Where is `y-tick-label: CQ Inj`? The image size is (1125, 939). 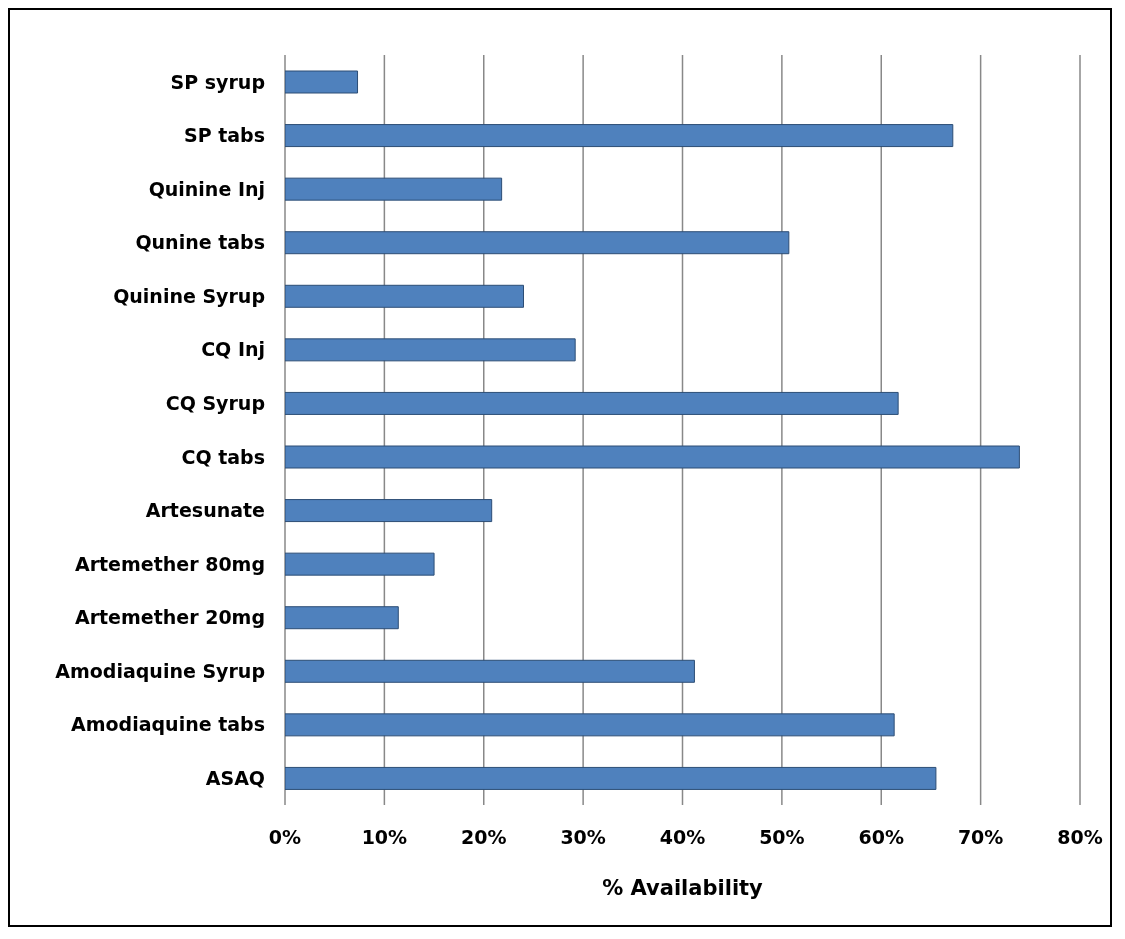 y-tick-label: CQ Inj is located at coordinates (233, 349).